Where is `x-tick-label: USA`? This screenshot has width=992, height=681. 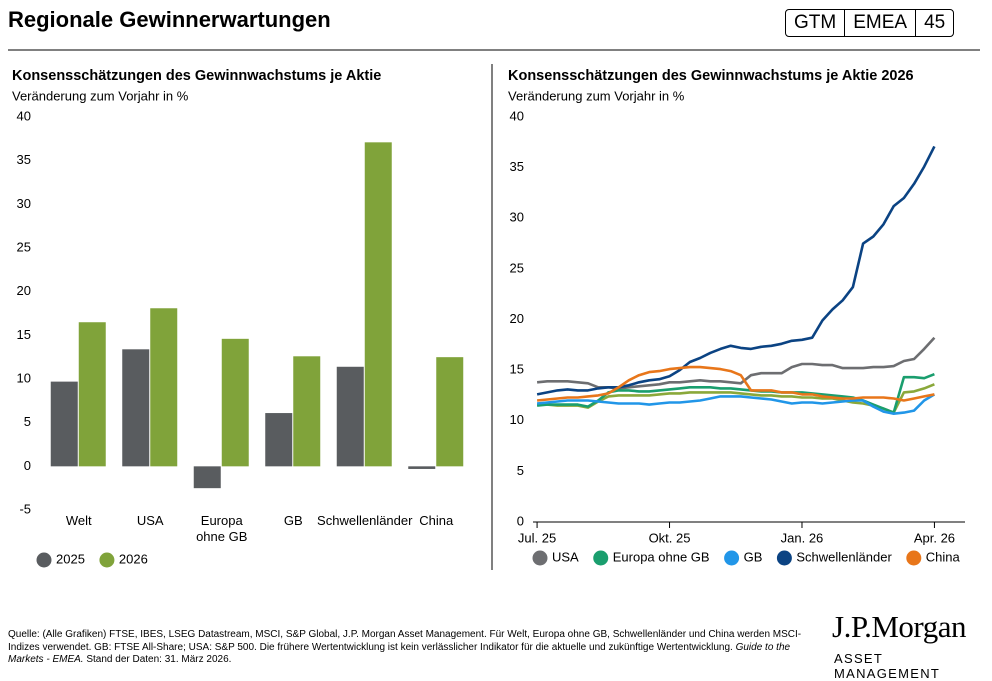 x-tick-label: USA is located at coordinates (150, 520).